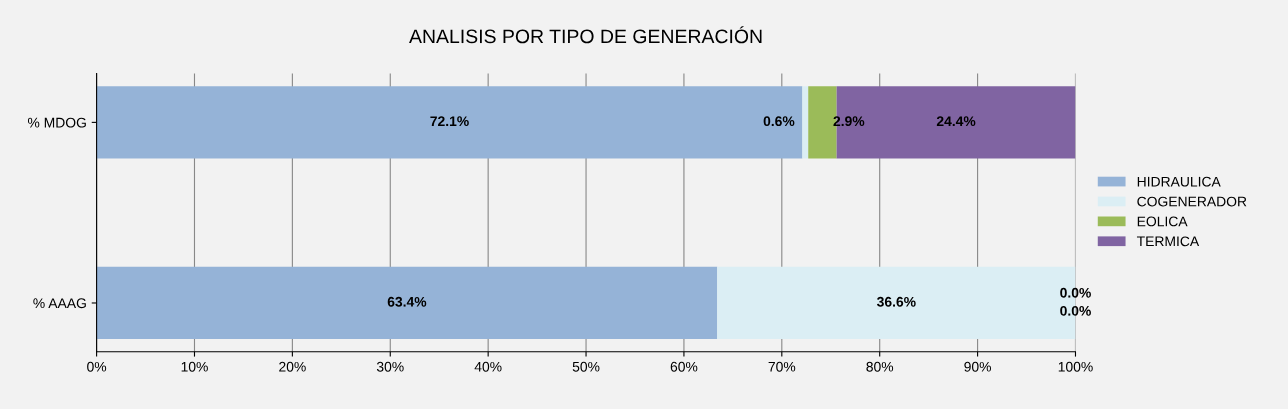 The height and width of the screenshot is (409, 1288). I want to click on x-tick-label: 90%, so click(977, 366).